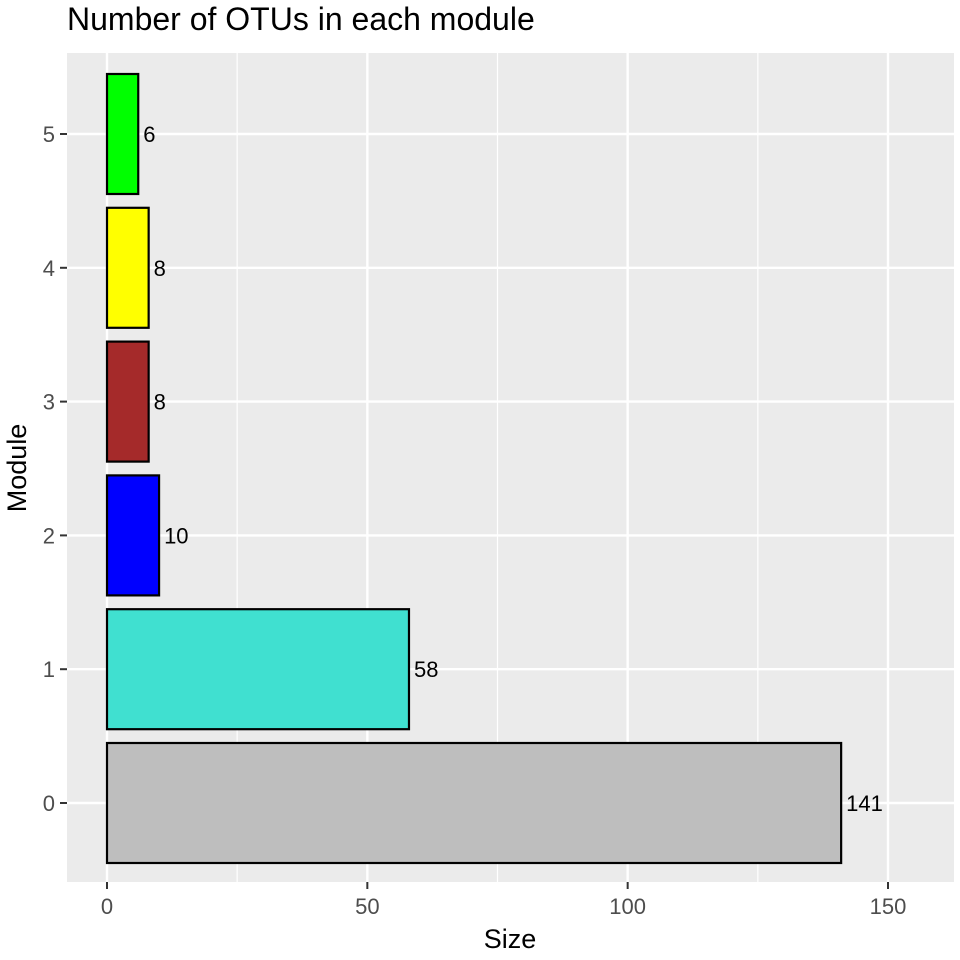 Image resolution: width=960 pixels, height=960 pixels. Describe the element at coordinates (510, 939) in the screenshot. I see `x-axis-title: Size` at that location.